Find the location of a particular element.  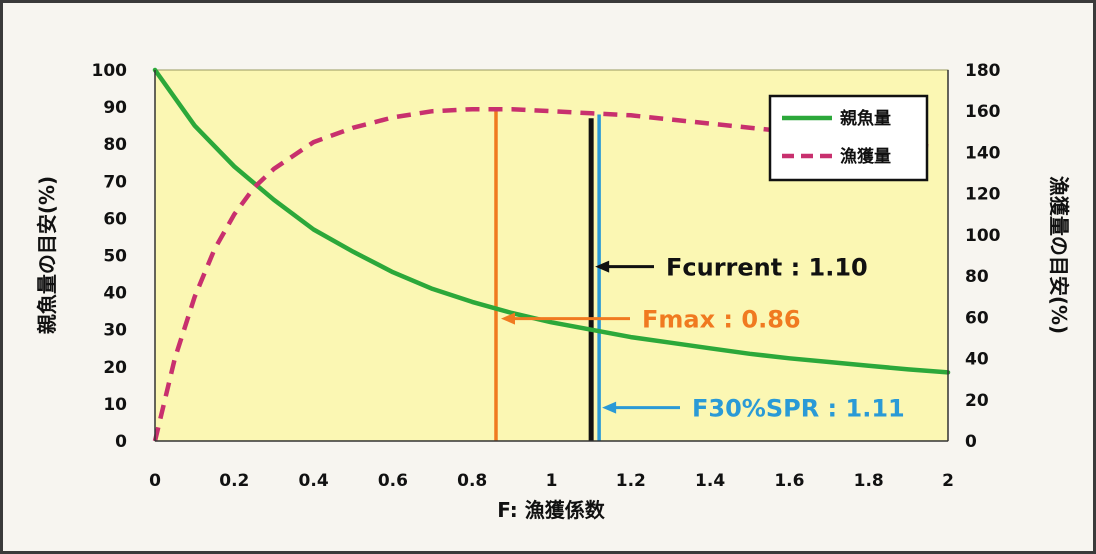

y-left-tick-label: 40 is located at coordinates (115, 294).